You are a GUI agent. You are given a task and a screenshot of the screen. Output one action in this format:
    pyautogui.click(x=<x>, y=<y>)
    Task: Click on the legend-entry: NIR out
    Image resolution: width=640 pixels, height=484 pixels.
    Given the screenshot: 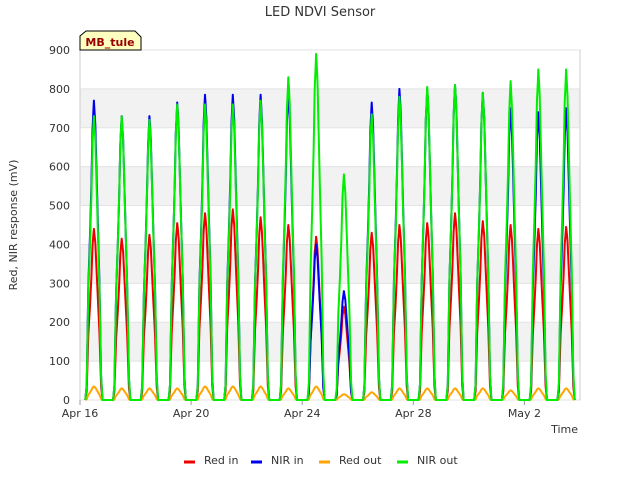 What is the action you would take?
    pyautogui.click(x=437, y=460)
    